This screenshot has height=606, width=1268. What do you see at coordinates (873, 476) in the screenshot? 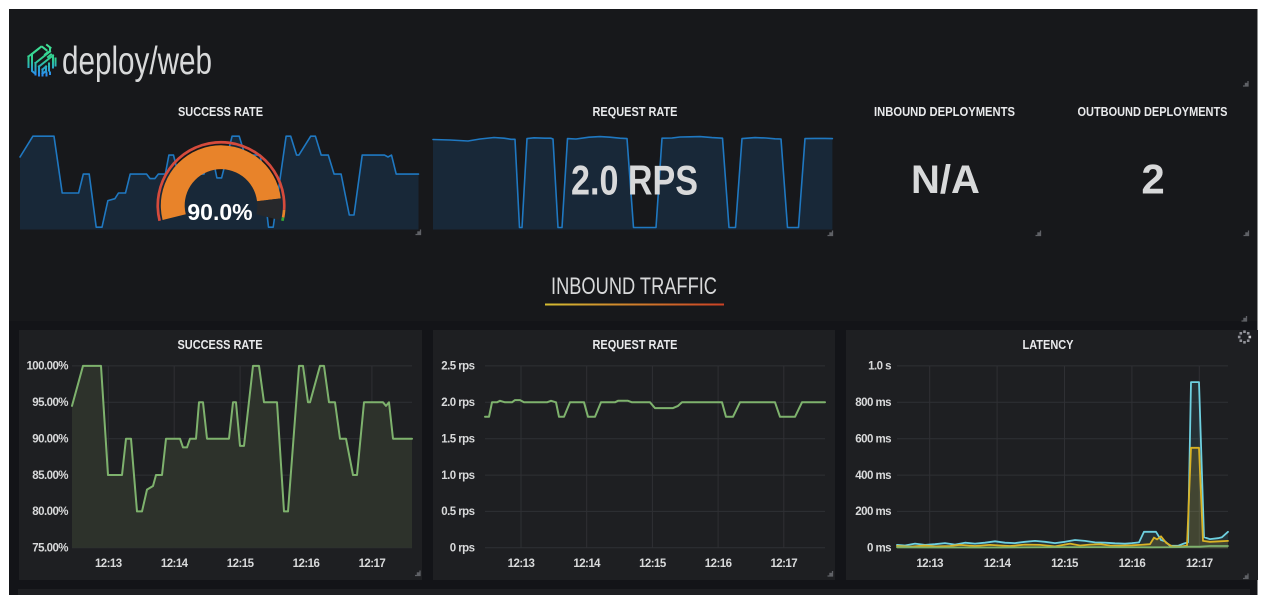
I see `svg-text: 400 ms` at bounding box center [873, 476].